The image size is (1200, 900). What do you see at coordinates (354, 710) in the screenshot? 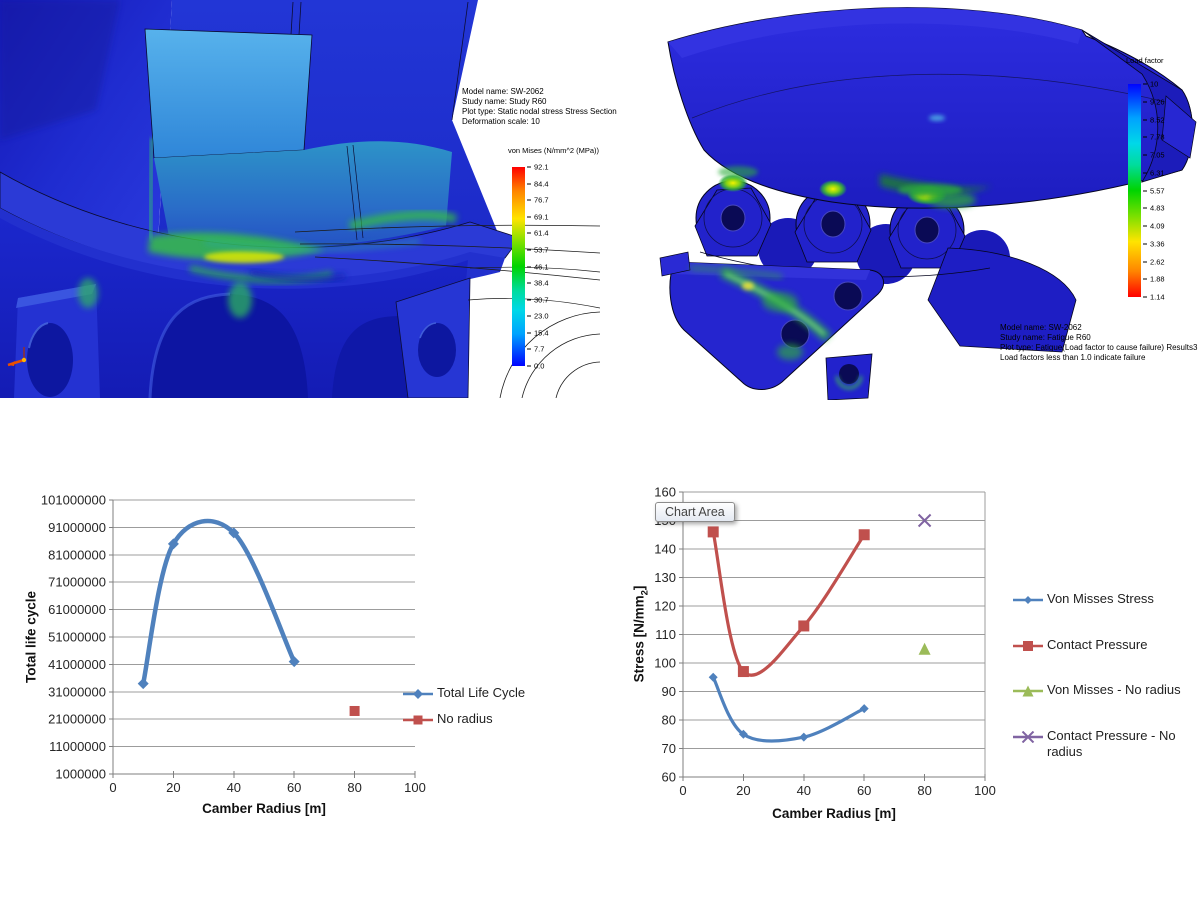
I see `series-no-radius` at bounding box center [354, 710].